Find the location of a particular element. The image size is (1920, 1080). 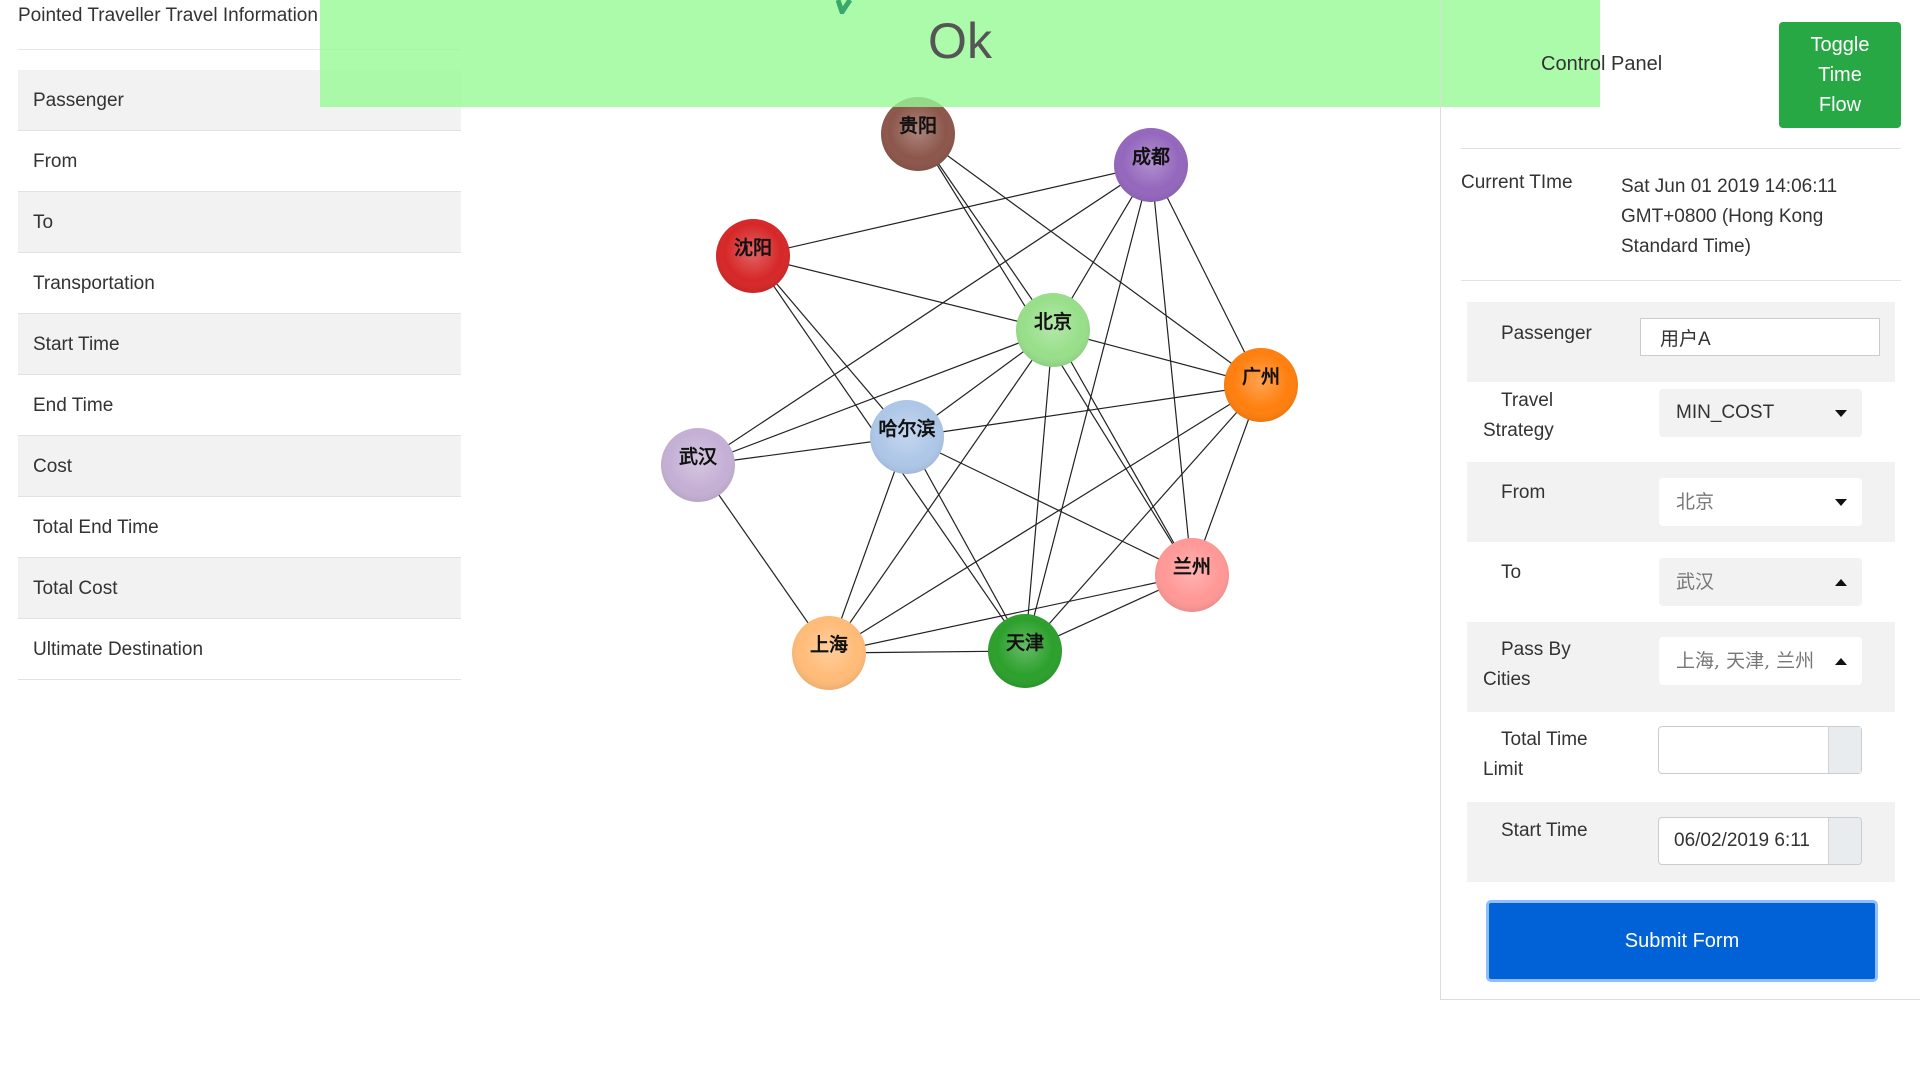

toggle-time-flow-button: Toggle Time Flow is located at coordinates (1840, 75).